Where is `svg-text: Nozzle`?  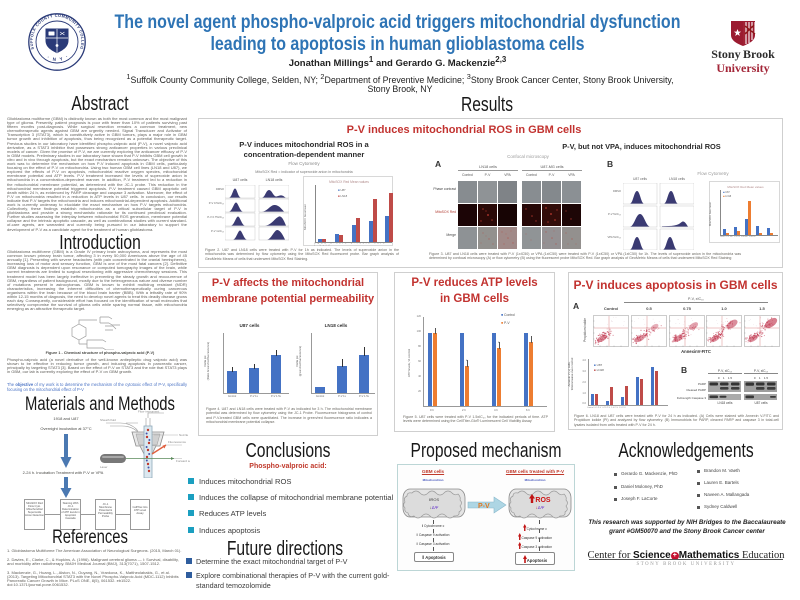
svg-text: Nozzle is located at coordinates (184, 435).